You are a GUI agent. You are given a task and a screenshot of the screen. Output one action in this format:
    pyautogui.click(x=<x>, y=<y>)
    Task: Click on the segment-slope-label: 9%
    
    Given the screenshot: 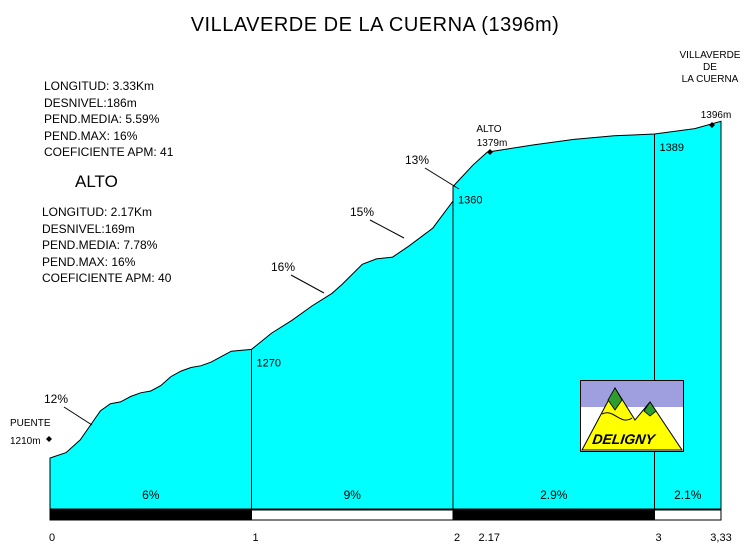 What is the action you would take?
    pyautogui.click(x=353, y=495)
    